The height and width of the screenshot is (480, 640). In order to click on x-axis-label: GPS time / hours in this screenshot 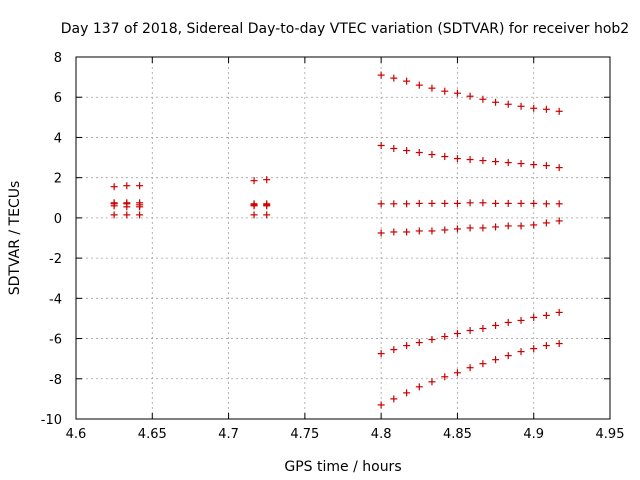, I will do `click(342, 467)`.